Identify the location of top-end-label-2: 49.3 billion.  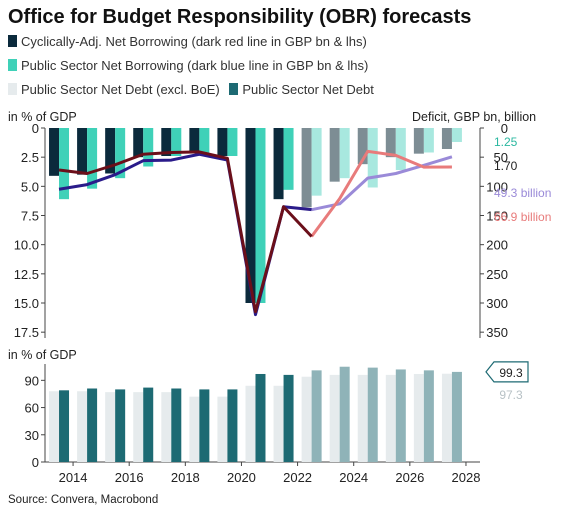
(522, 193).